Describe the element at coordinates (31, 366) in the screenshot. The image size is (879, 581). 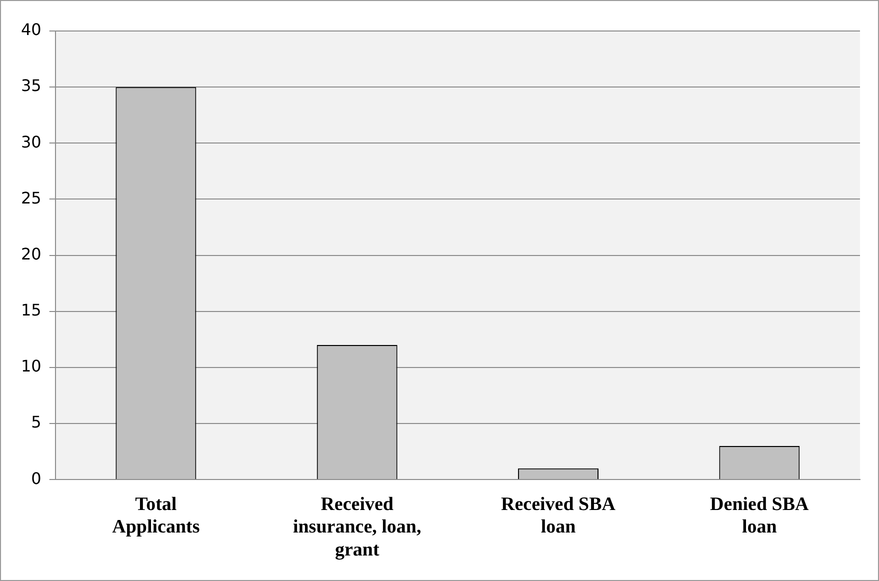
I see `y-tick-label: 10` at that location.